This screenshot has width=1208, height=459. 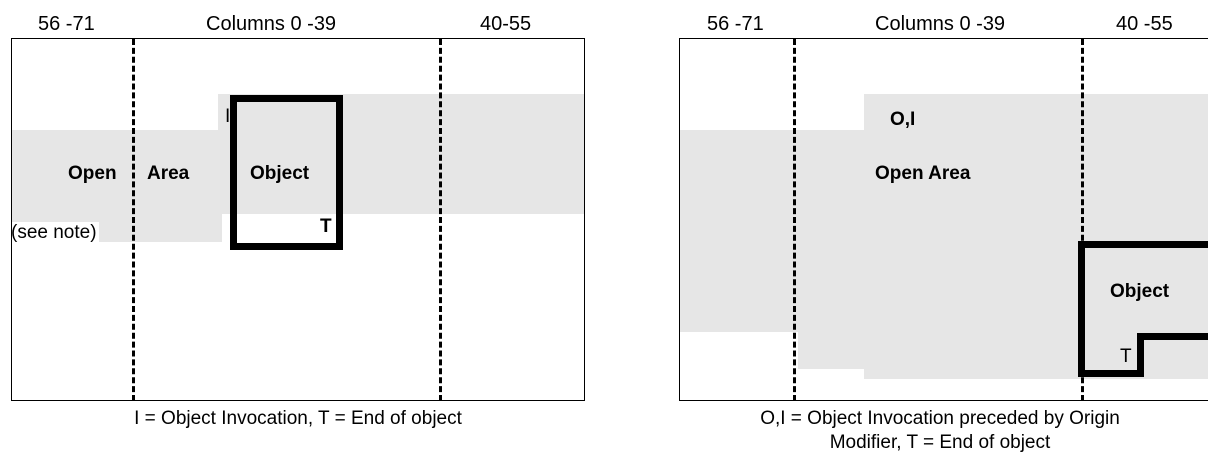 What do you see at coordinates (271, 24) in the screenshot?
I see `left-header-columns-0-39: Columns 0 -39` at bounding box center [271, 24].